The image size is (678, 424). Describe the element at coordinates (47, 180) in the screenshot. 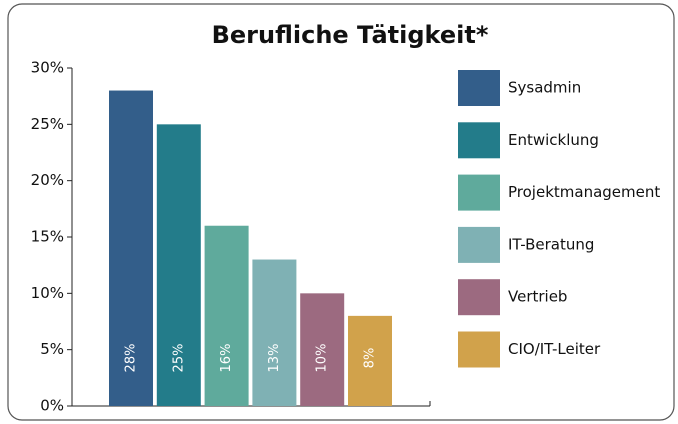

I see `y-tick-label: 20%` at that location.